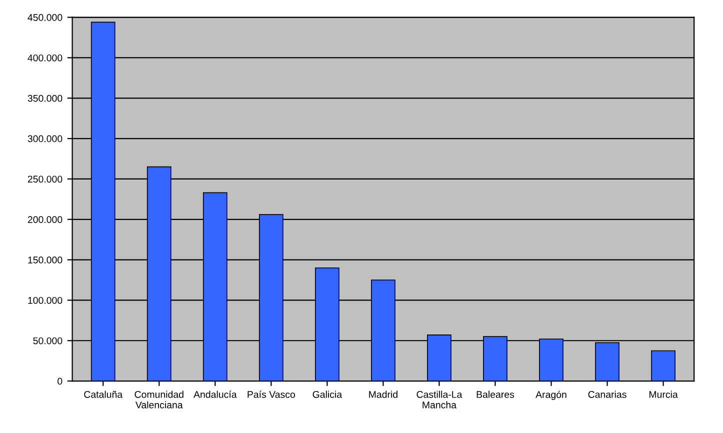  I want to click on x-tick-label: Galicia, so click(327, 394).